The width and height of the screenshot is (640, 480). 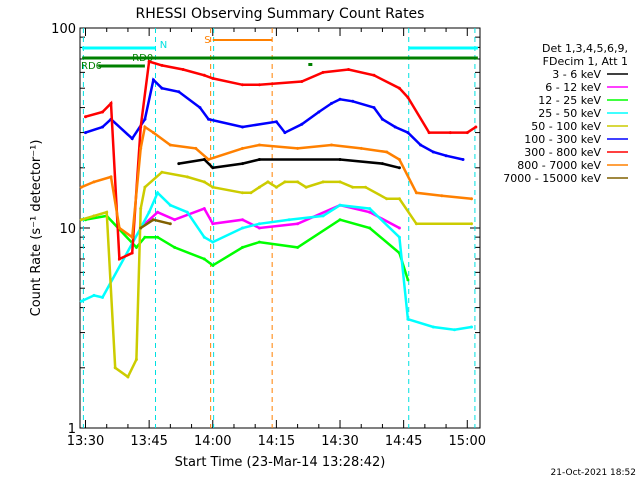 I want to click on RD0-label: RD0, so click(x=142, y=58).